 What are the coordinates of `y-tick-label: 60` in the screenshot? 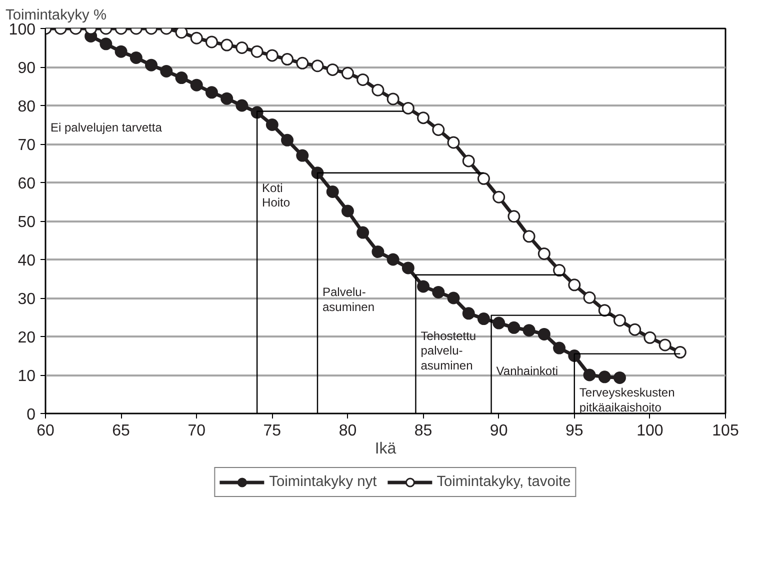 It's located at (27, 184).